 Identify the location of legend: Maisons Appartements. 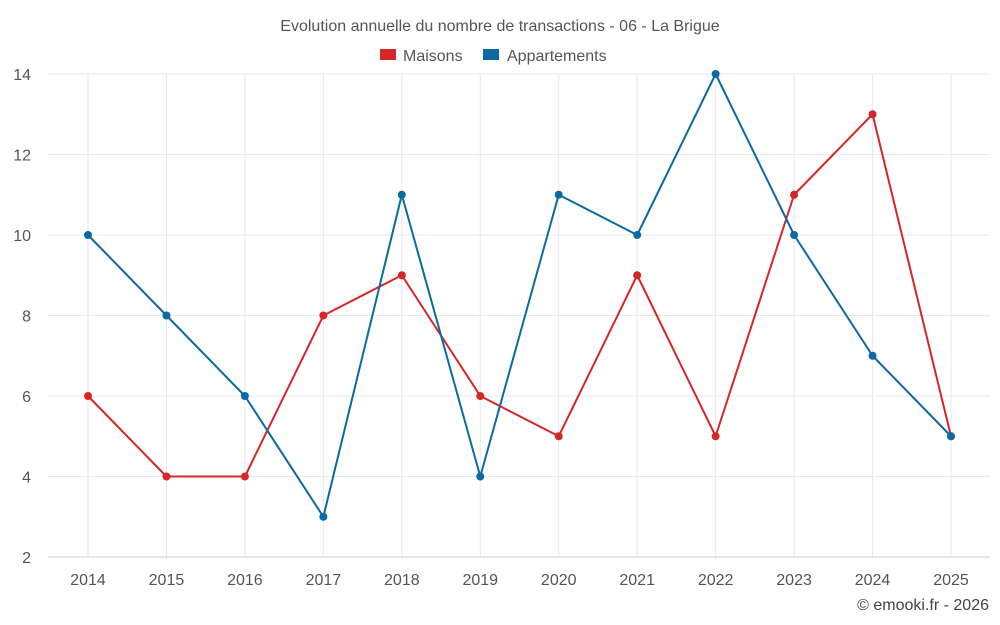
(493, 56).